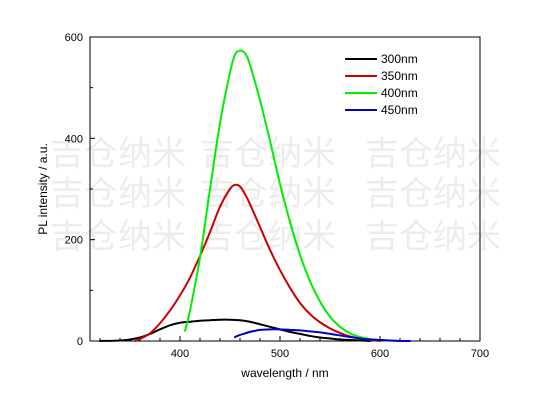  Describe the element at coordinates (284, 373) in the screenshot. I see `x-axis-label: wavelength / nm` at that location.